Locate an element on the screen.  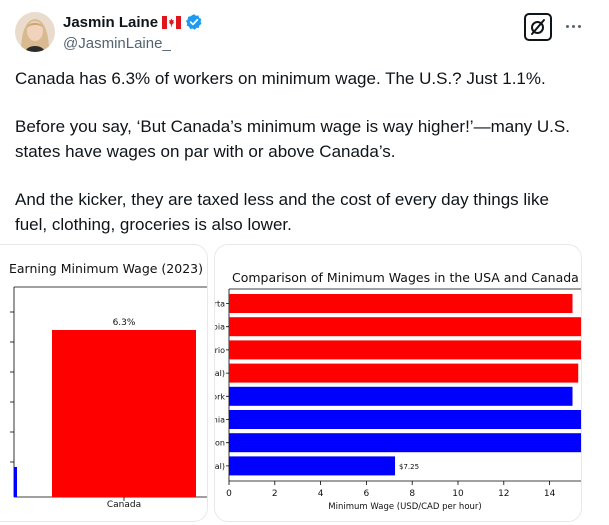
y-tick-label: rio is located at coordinates (220, 350).